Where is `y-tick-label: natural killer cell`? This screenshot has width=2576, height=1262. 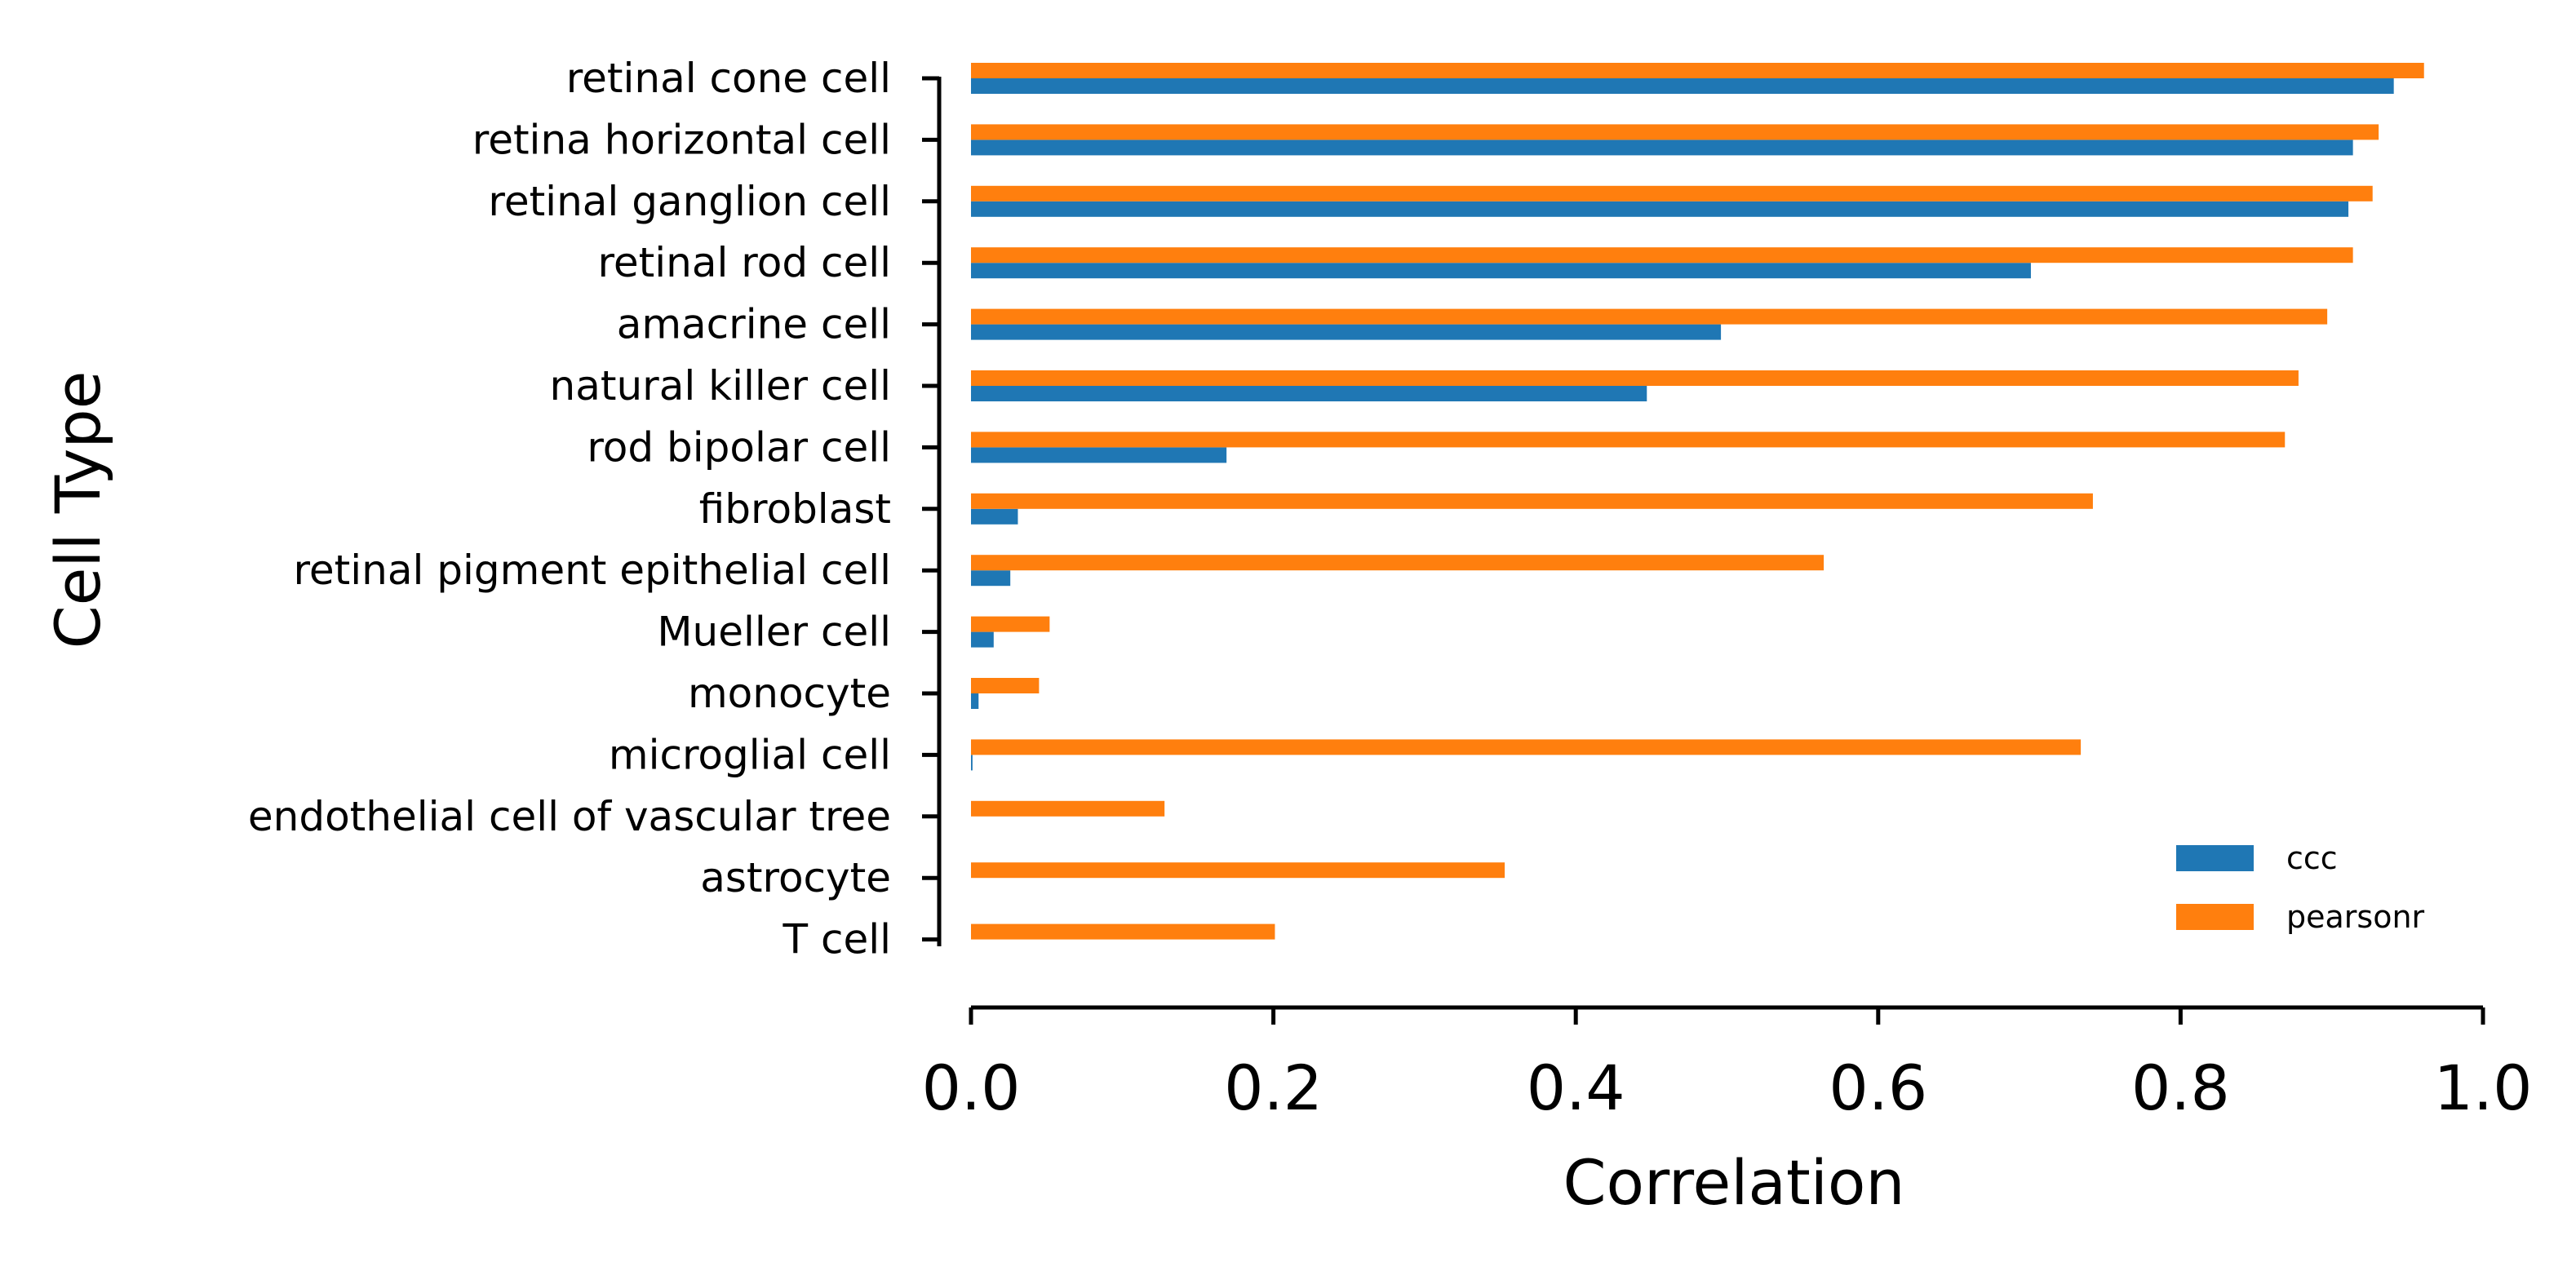
y-tick-label: natural killer cell is located at coordinates (720, 386).